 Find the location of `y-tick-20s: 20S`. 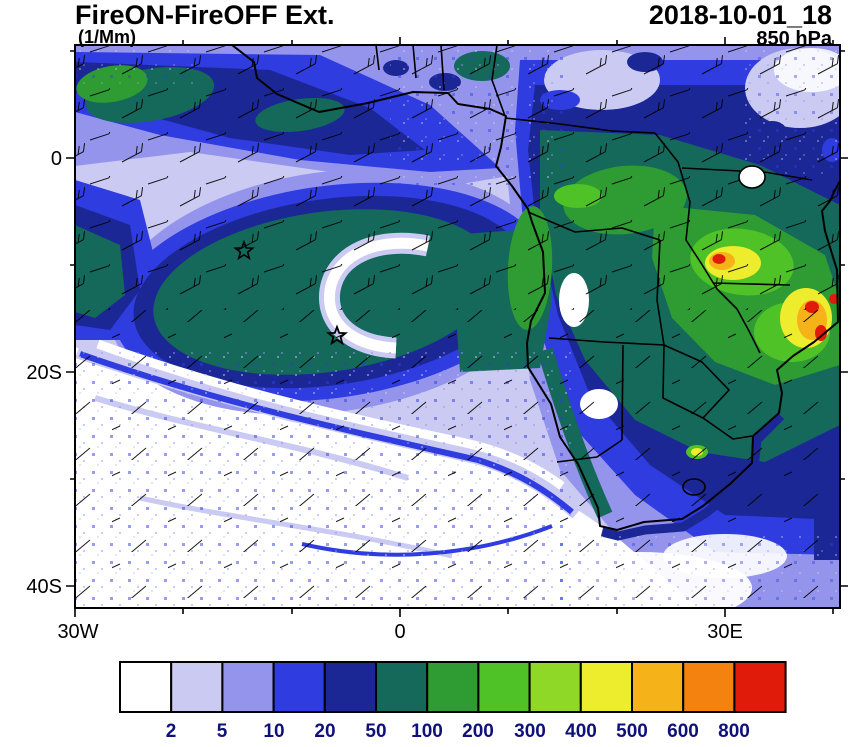

y-tick-20s: 20S is located at coordinates (44, 373).